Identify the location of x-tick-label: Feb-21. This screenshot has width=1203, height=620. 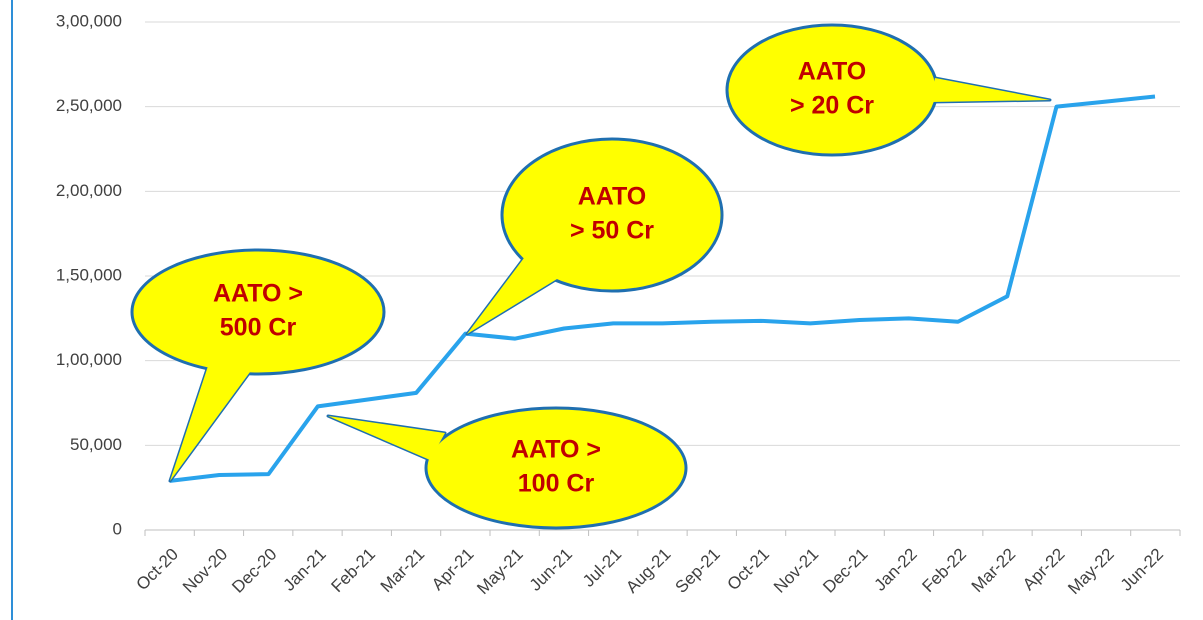
(353, 571).